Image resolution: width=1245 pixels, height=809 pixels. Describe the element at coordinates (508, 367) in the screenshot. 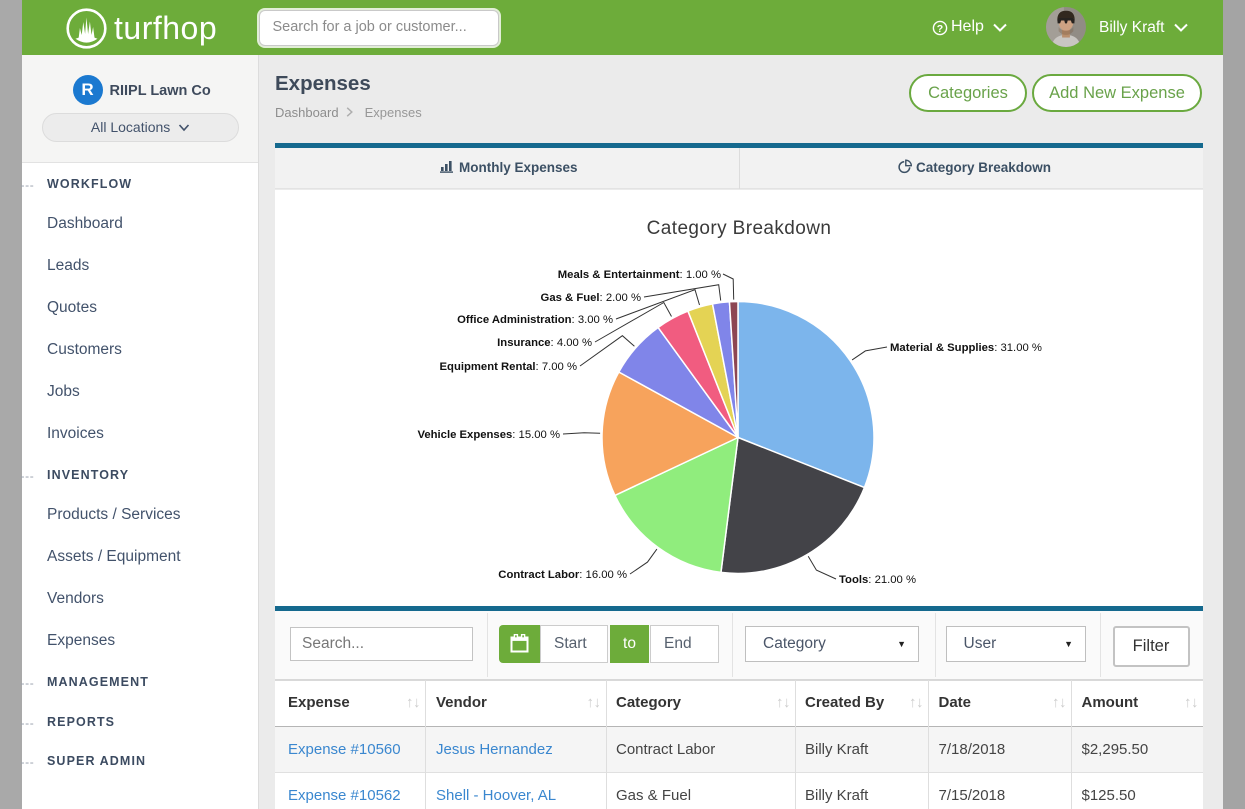

I see `svg-text: Equipment Rental: 7.00 %` at that location.